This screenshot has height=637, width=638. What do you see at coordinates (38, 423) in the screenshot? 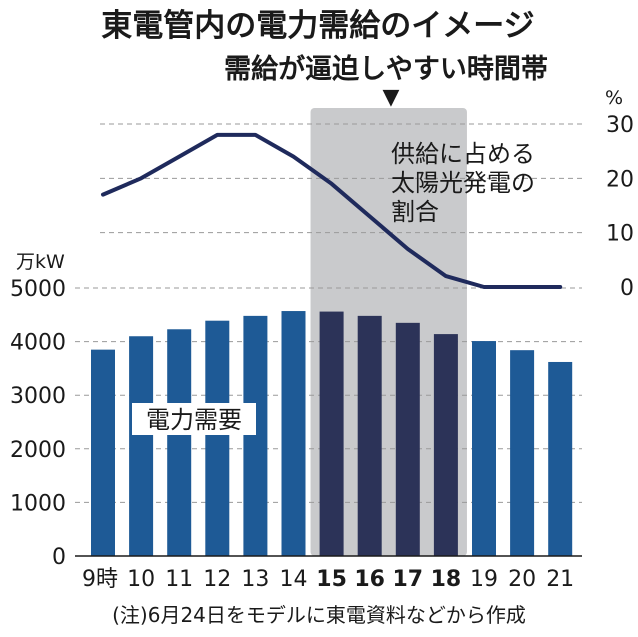
I see `bar-y-ticks: 5000 4000 3000 2000 1000 0` at bounding box center [38, 423].